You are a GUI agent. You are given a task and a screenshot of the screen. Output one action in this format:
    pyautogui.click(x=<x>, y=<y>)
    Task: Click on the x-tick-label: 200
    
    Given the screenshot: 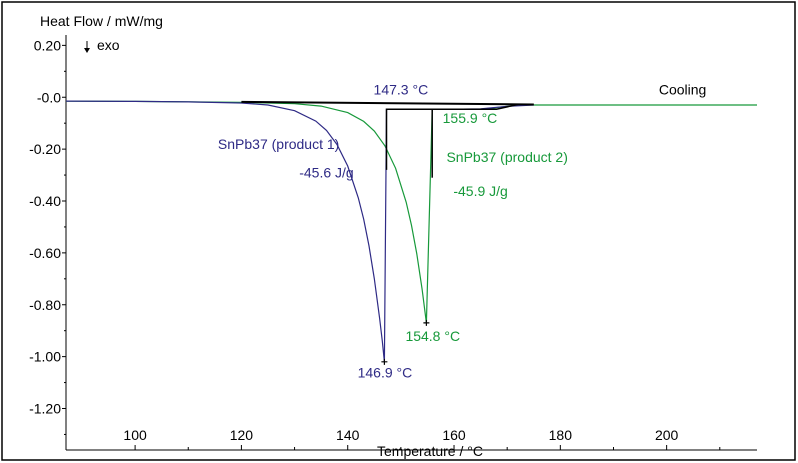 What is the action you would take?
    pyautogui.click(x=667, y=435)
    